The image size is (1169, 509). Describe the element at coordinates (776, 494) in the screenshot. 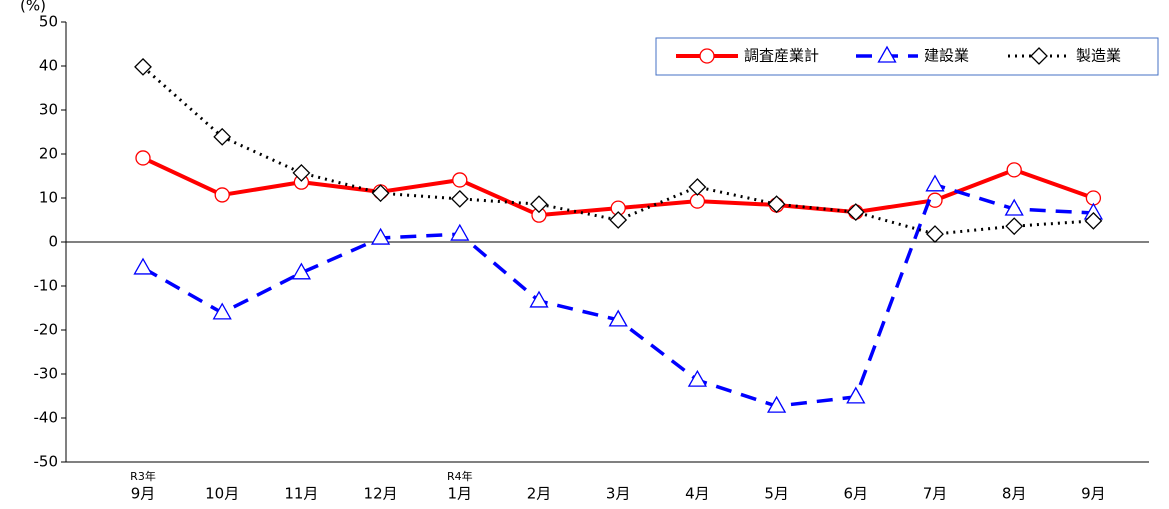

I see `x-tick-label: 5月` at that location.